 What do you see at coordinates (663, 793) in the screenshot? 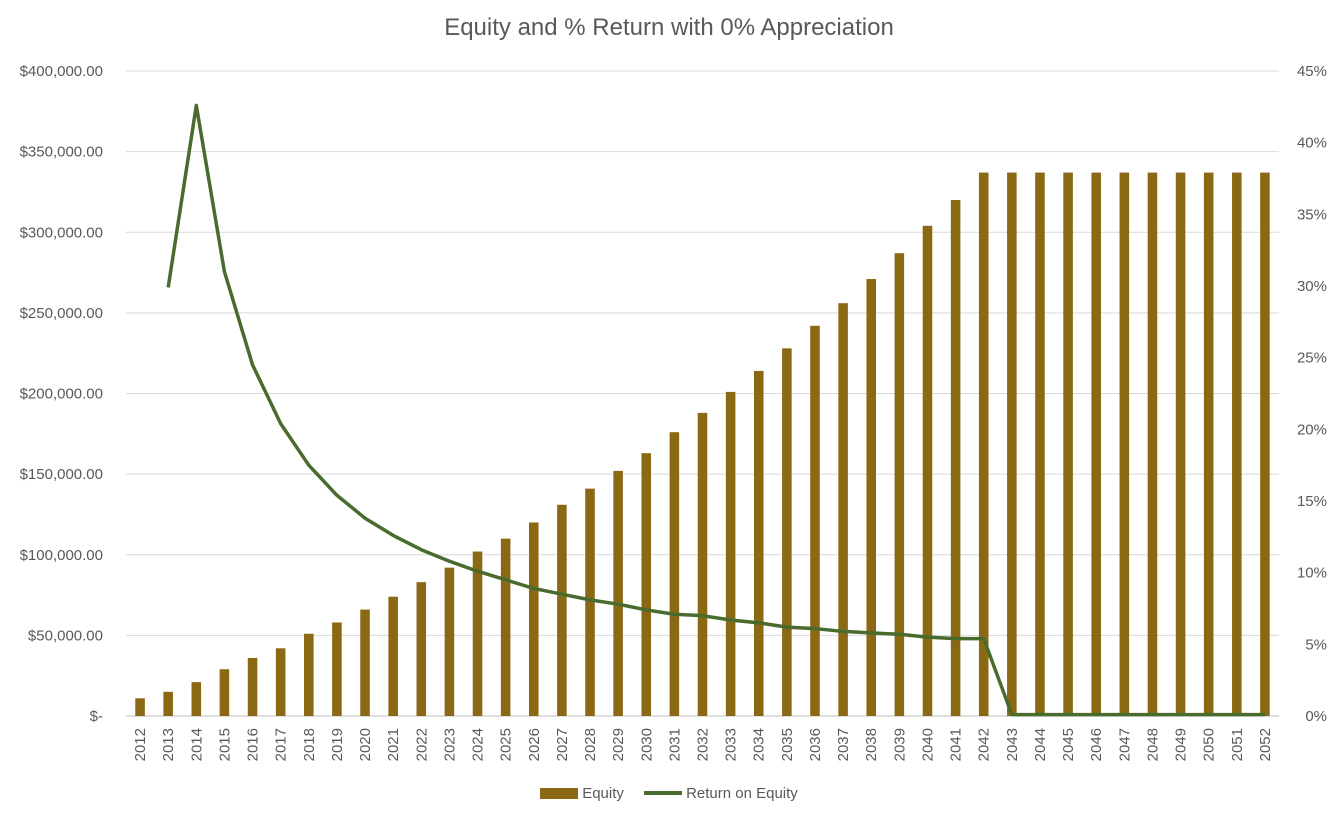
I see `legend-swatch-roe` at bounding box center [663, 793].